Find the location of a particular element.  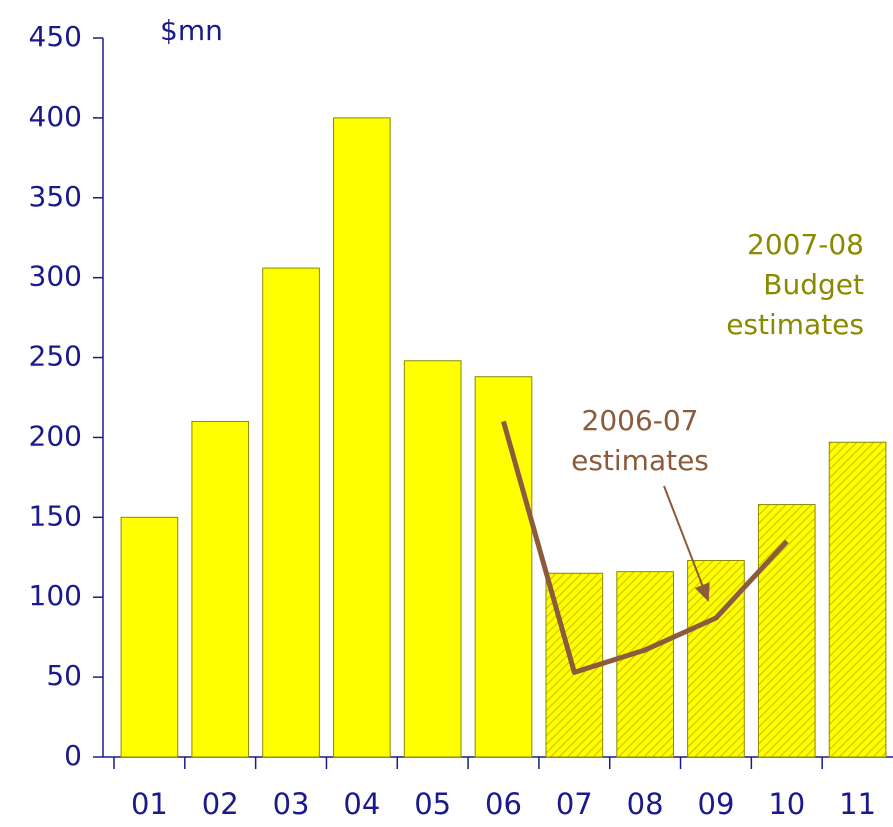

x-tick-label: 07 is located at coordinates (574, 804).